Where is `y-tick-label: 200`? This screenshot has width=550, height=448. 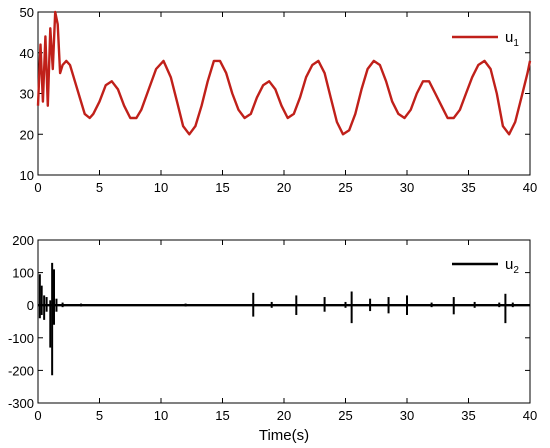
y-tick-label: 200 is located at coordinates (23, 240).